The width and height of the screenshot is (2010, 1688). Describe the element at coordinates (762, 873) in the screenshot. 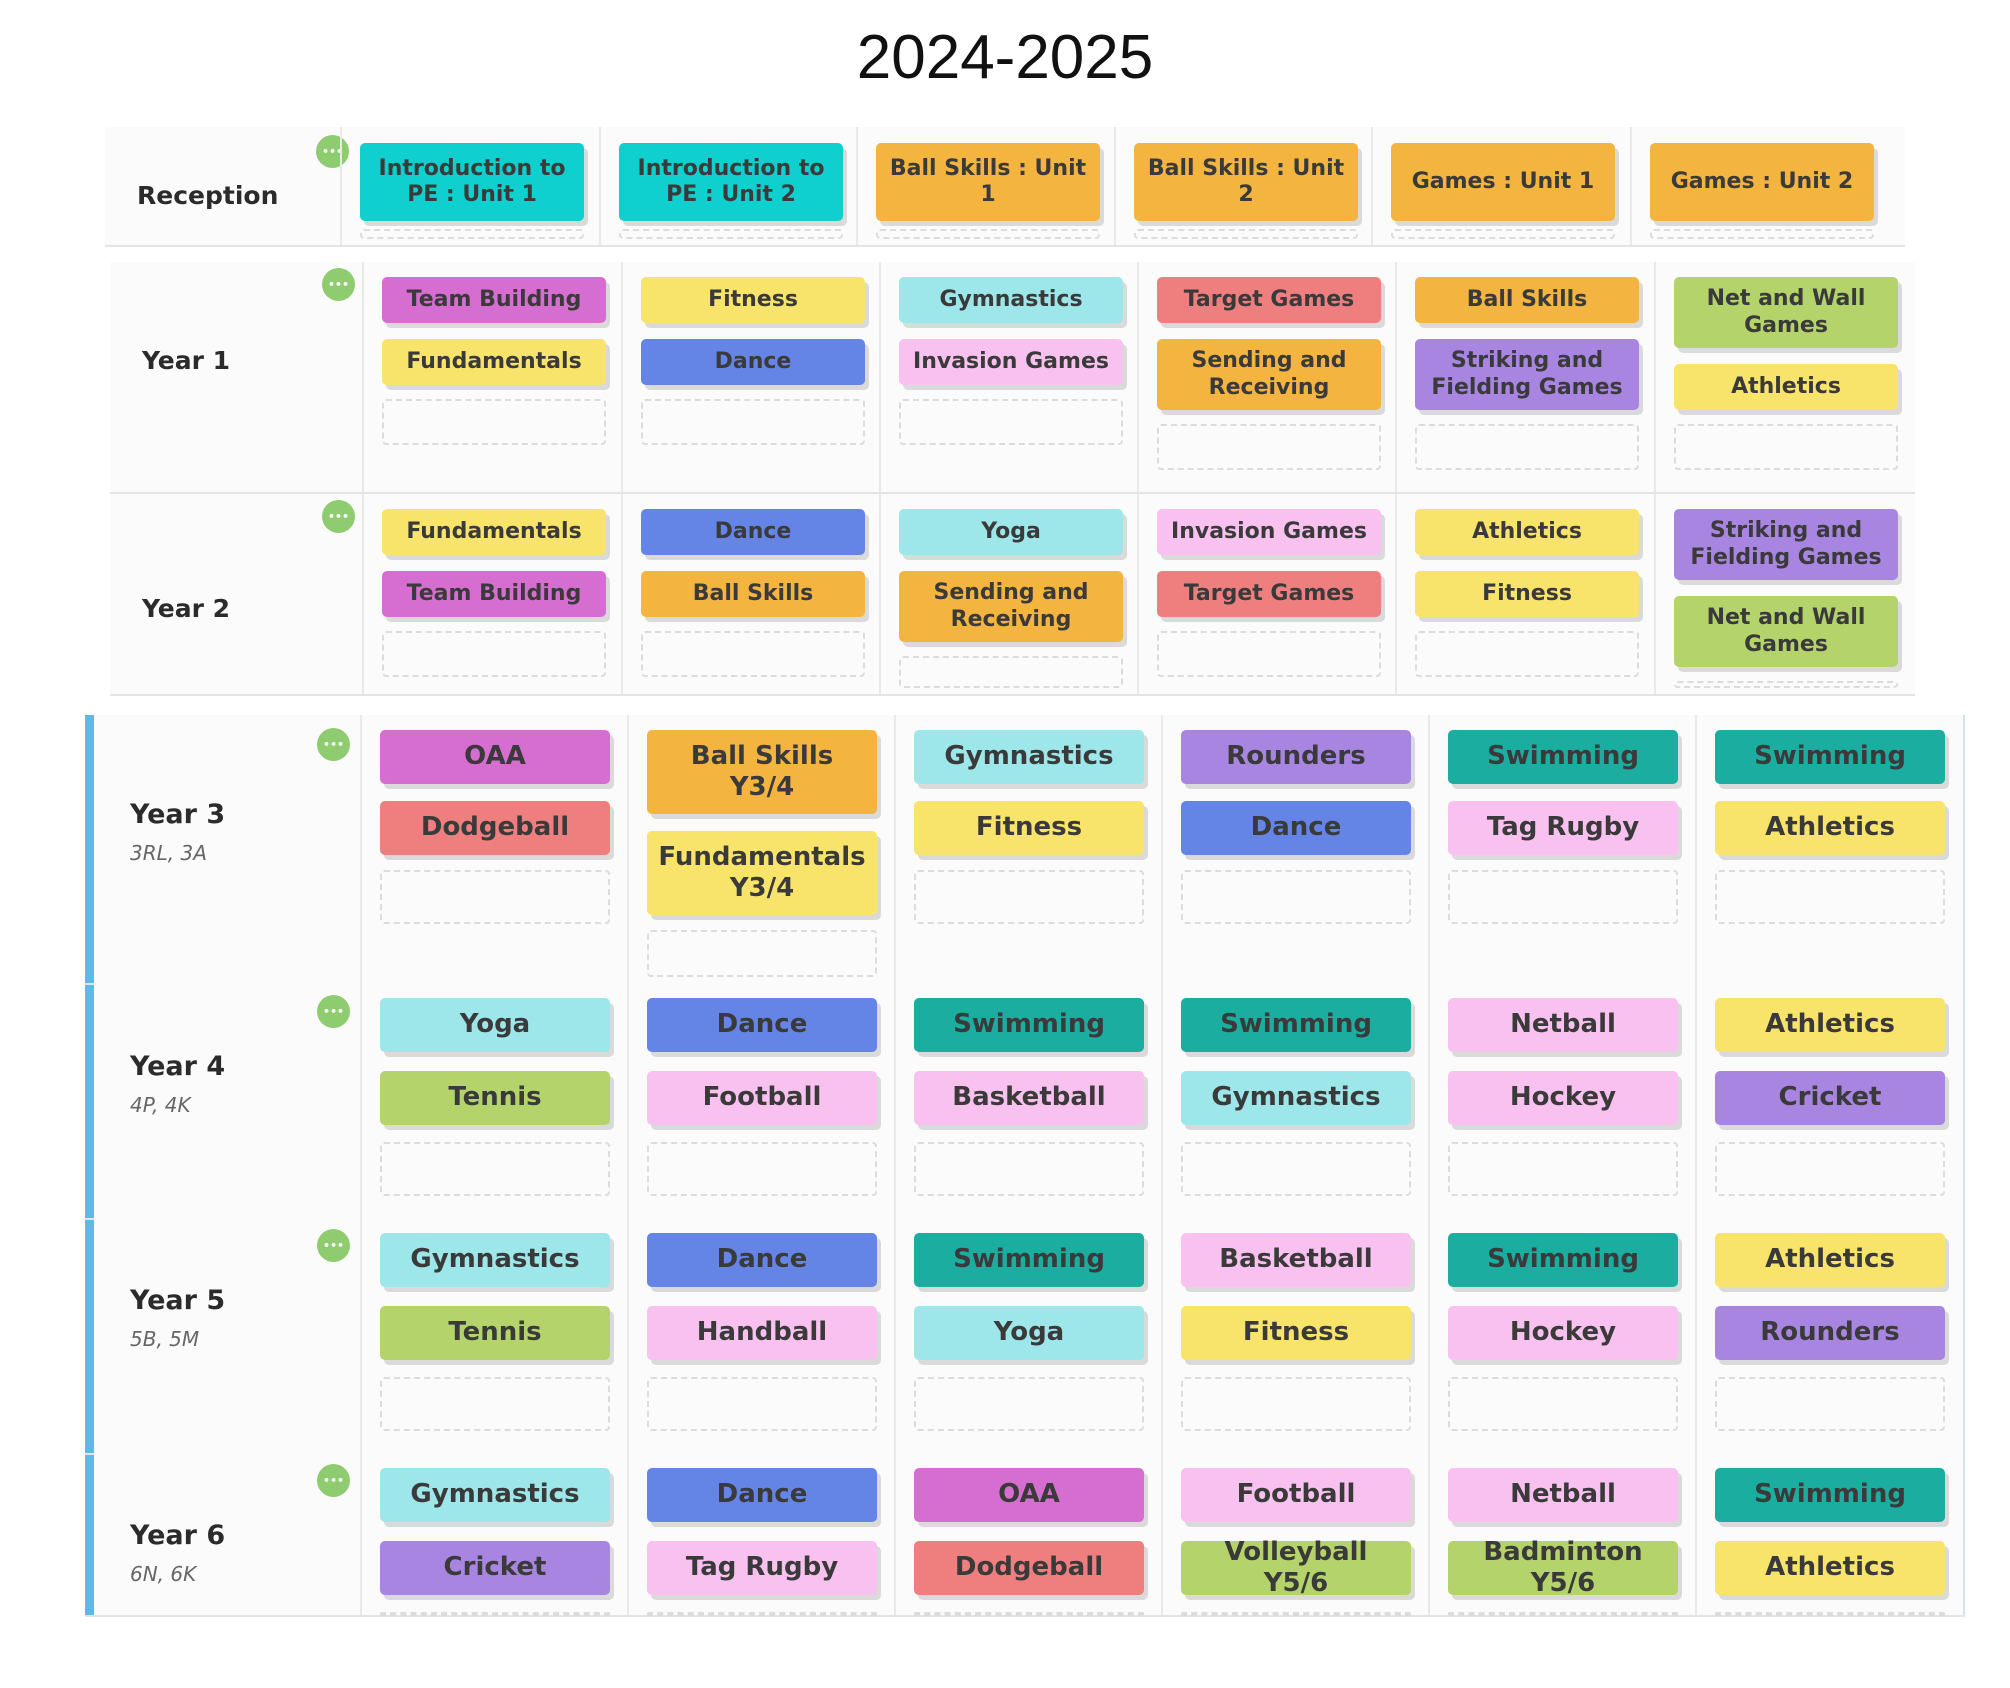

I see `unit-card: Fundamentals Y3/4` at that location.